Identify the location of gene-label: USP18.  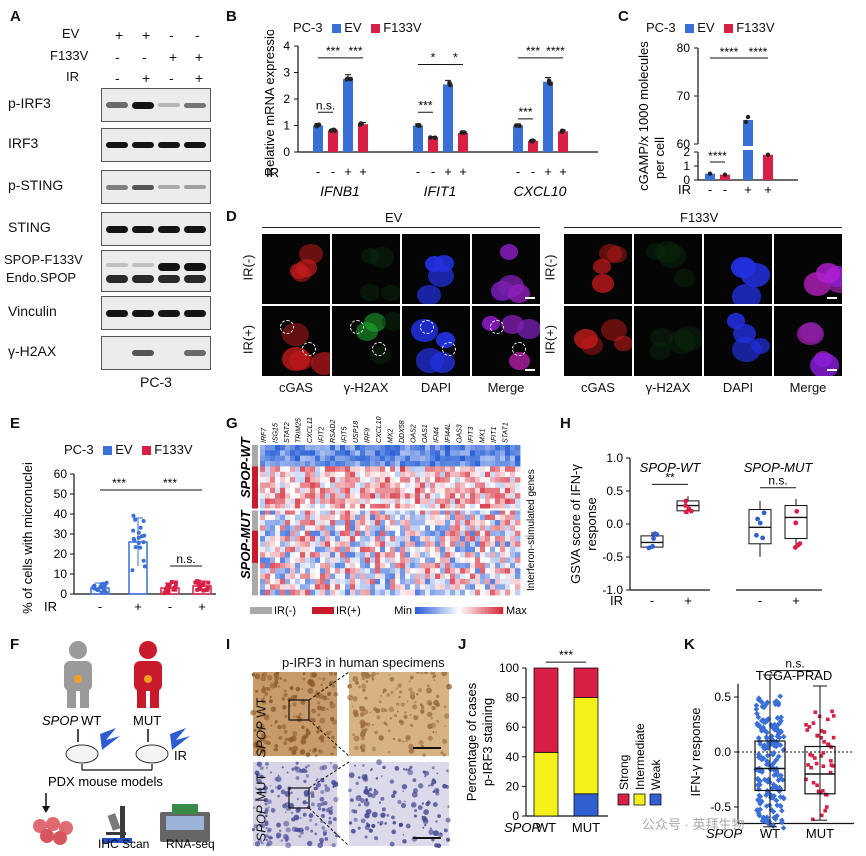
(356, 432).